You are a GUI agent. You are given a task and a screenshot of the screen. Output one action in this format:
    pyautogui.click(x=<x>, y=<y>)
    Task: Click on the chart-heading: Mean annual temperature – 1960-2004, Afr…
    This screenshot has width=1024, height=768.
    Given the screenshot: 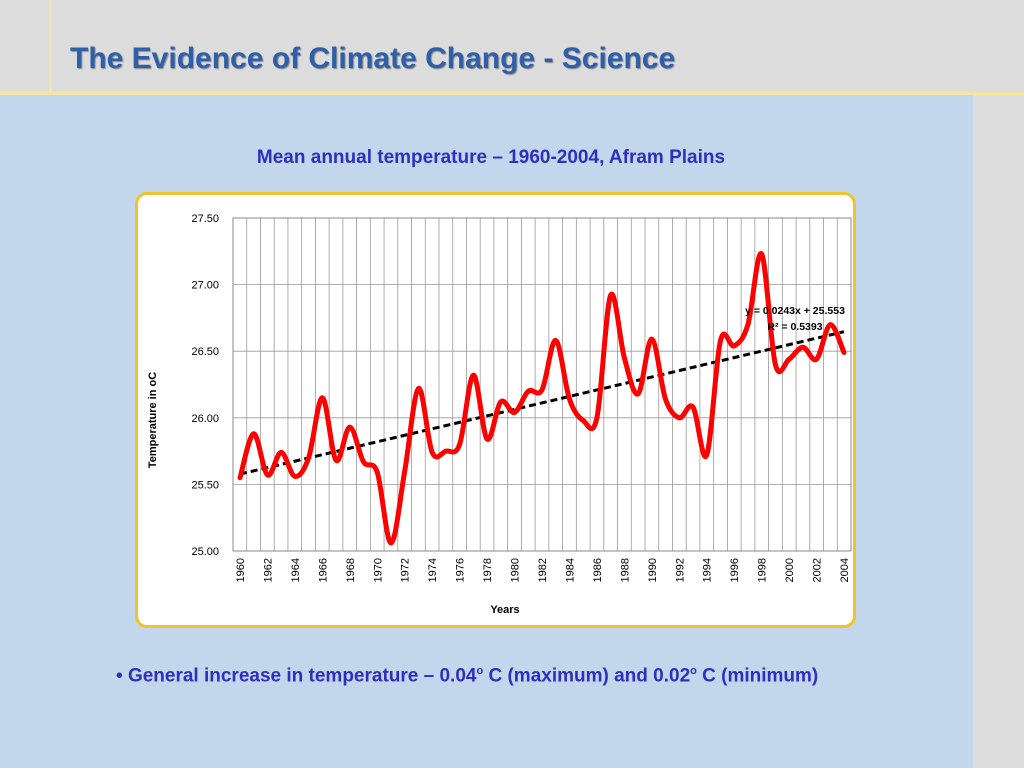 What is the action you would take?
    pyautogui.click(x=491, y=157)
    